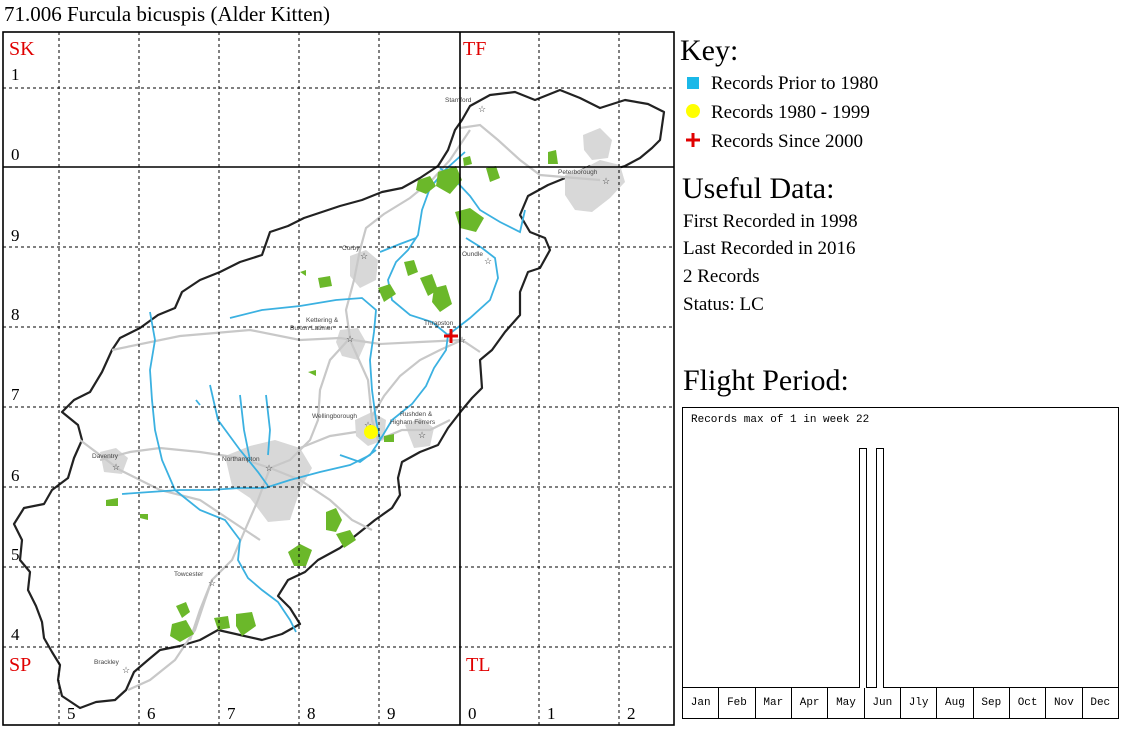 The width and height of the screenshot is (1124, 730). What do you see at coordinates (955, 703) in the screenshot?
I see `month-label: Aug` at bounding box center [955, 703].